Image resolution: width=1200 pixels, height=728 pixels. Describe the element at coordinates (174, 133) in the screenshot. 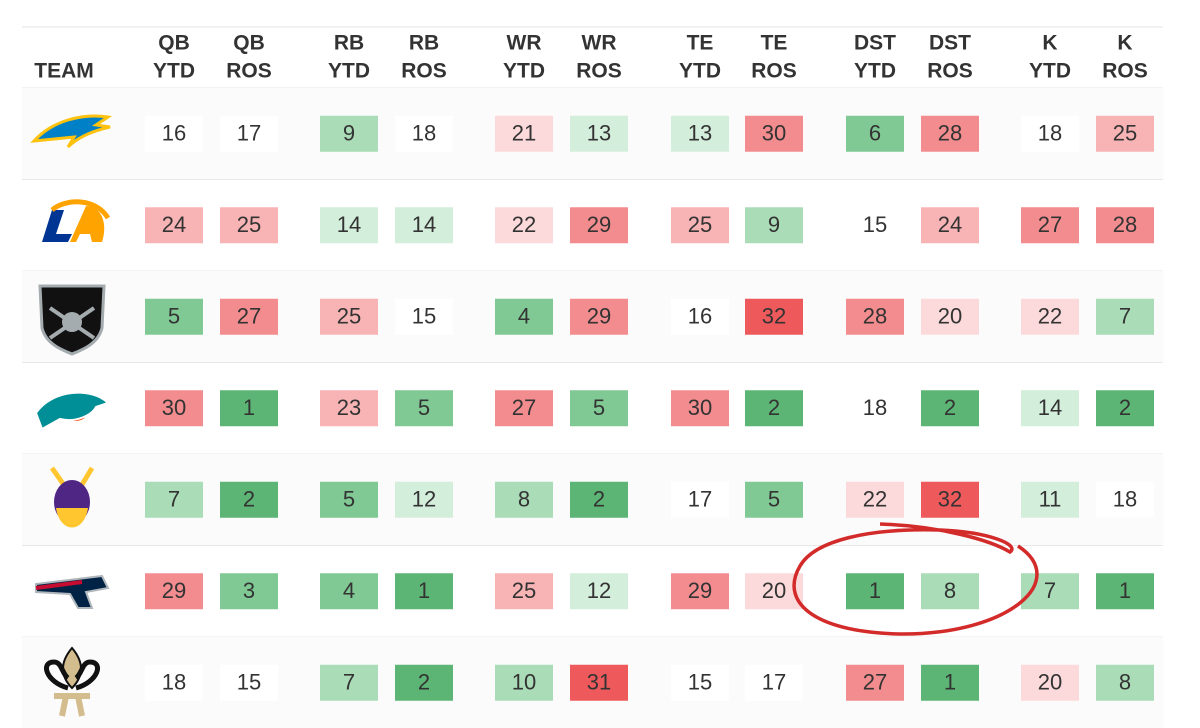

I see `rank-value: 16` at that location.